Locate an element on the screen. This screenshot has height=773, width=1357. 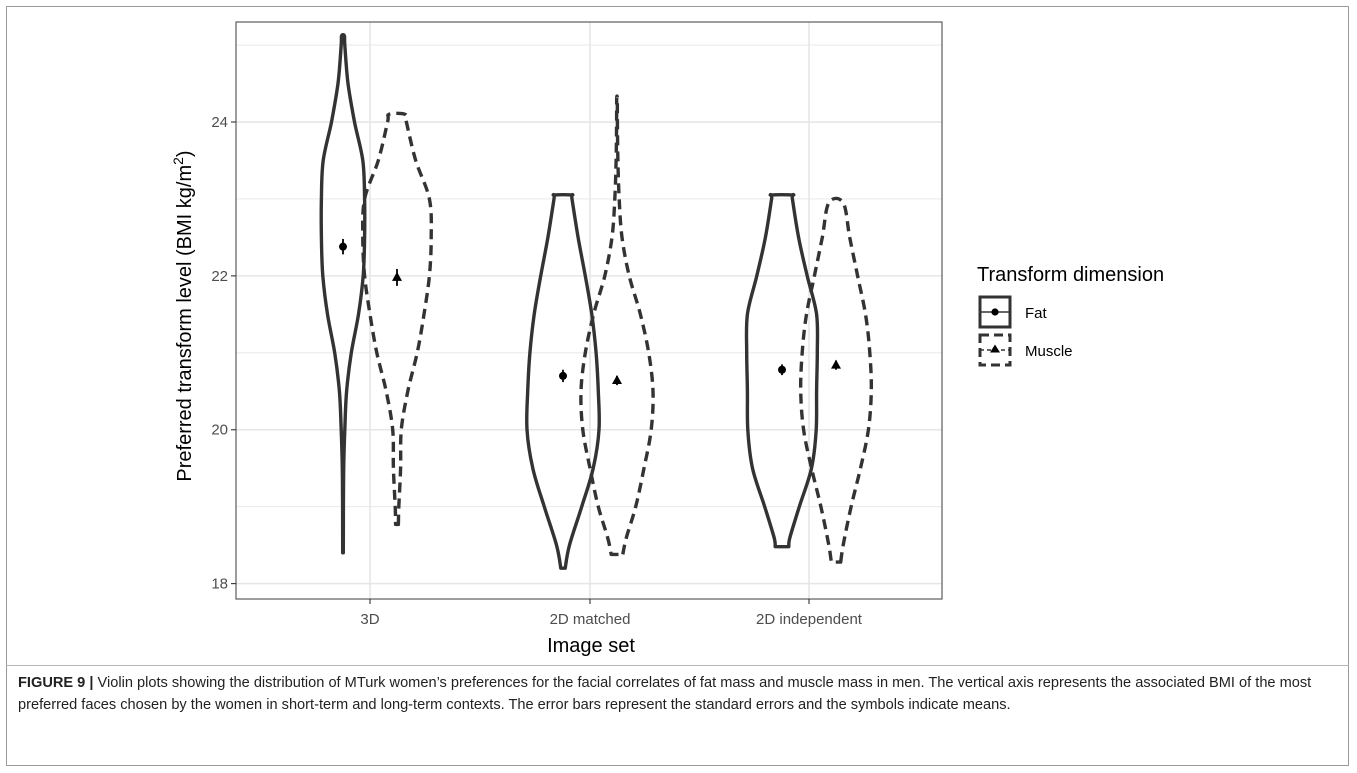
legend-key-muscle is located at coordinates (995, 350).